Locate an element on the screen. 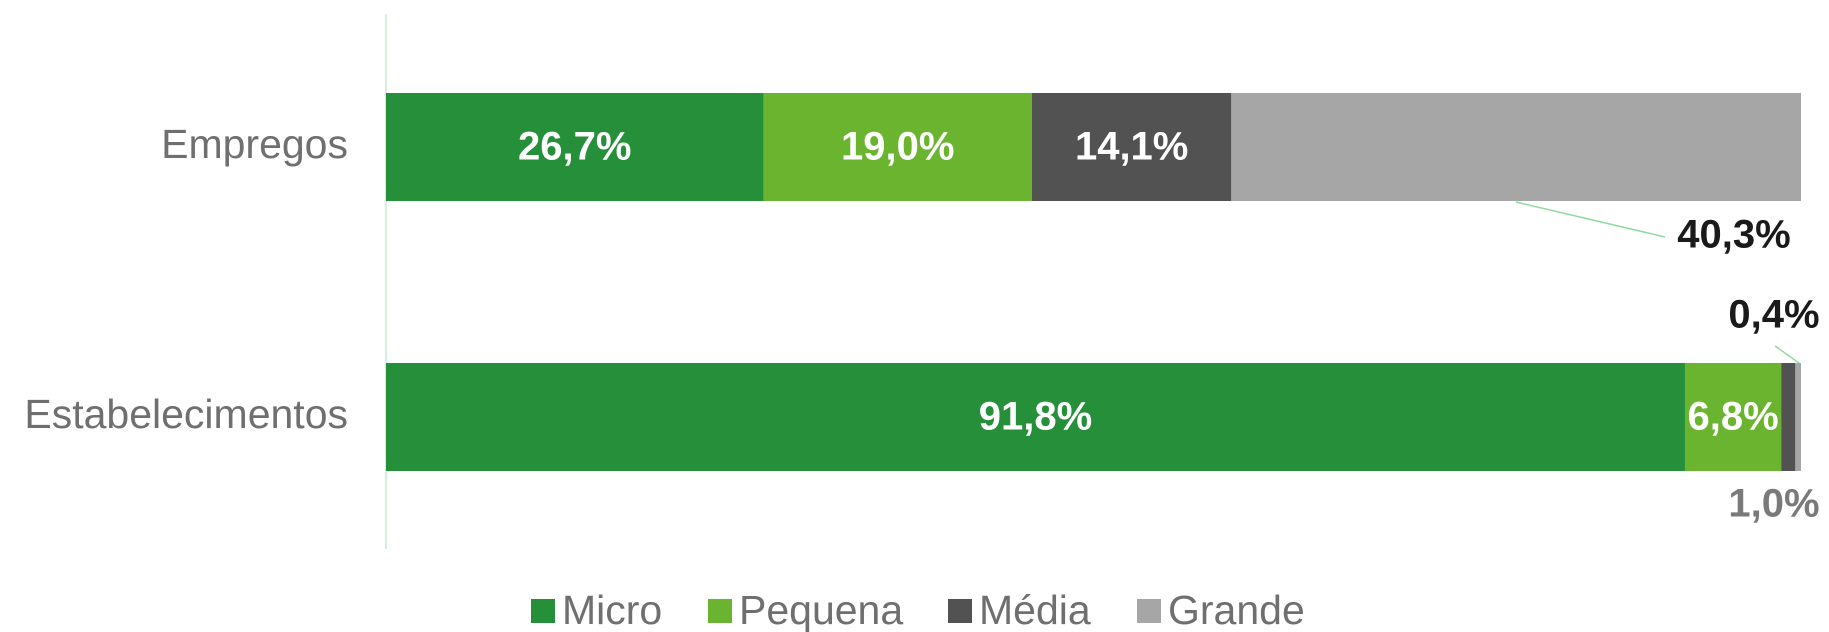 This screenshot has height=632, width=1829. data-label: 26,7% is located at coordinates (574, 147).